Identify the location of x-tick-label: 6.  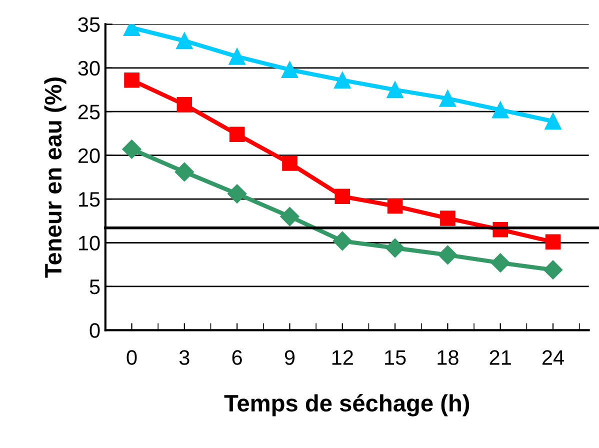
(237, 357).